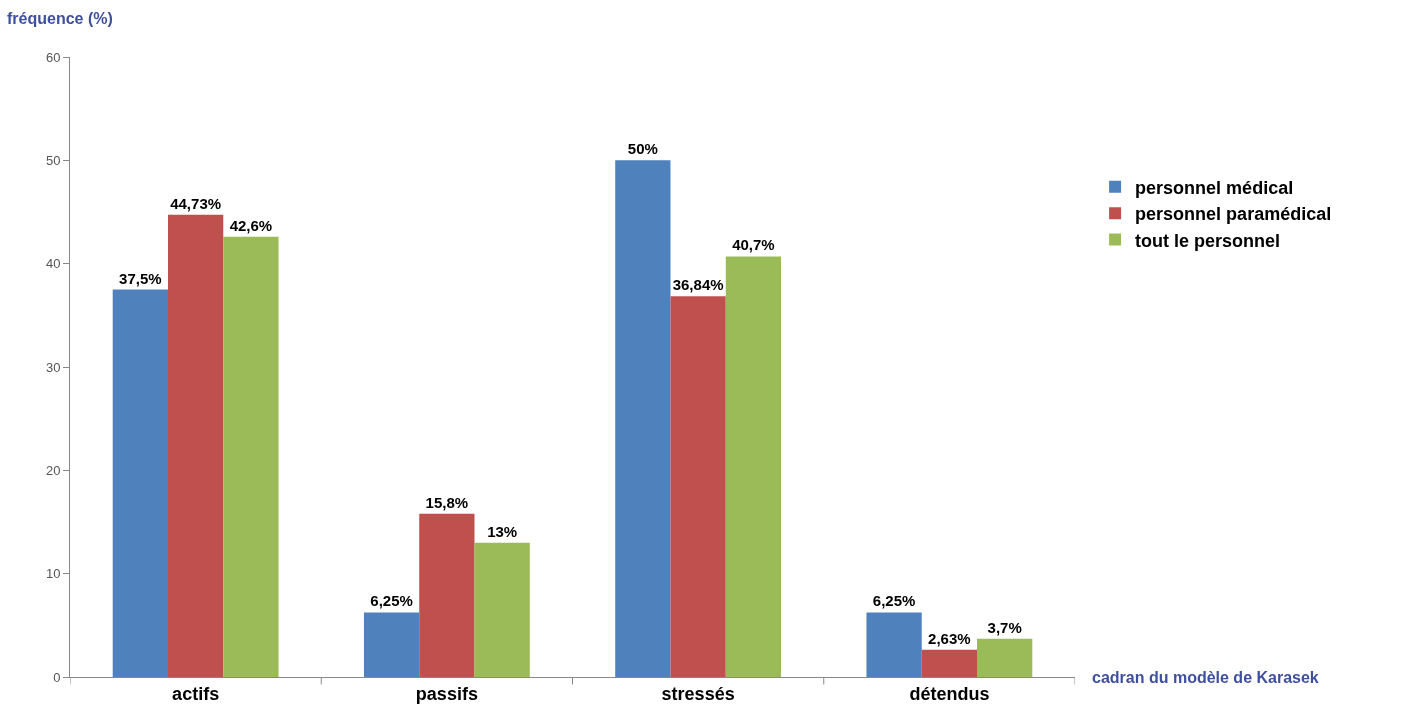 This screenshot has height=727, width=1405. Describe the element at coordinates (1205, 677) in the screenshot. I see `x-axis-title: cadran du modèle de Karasek` at that location.